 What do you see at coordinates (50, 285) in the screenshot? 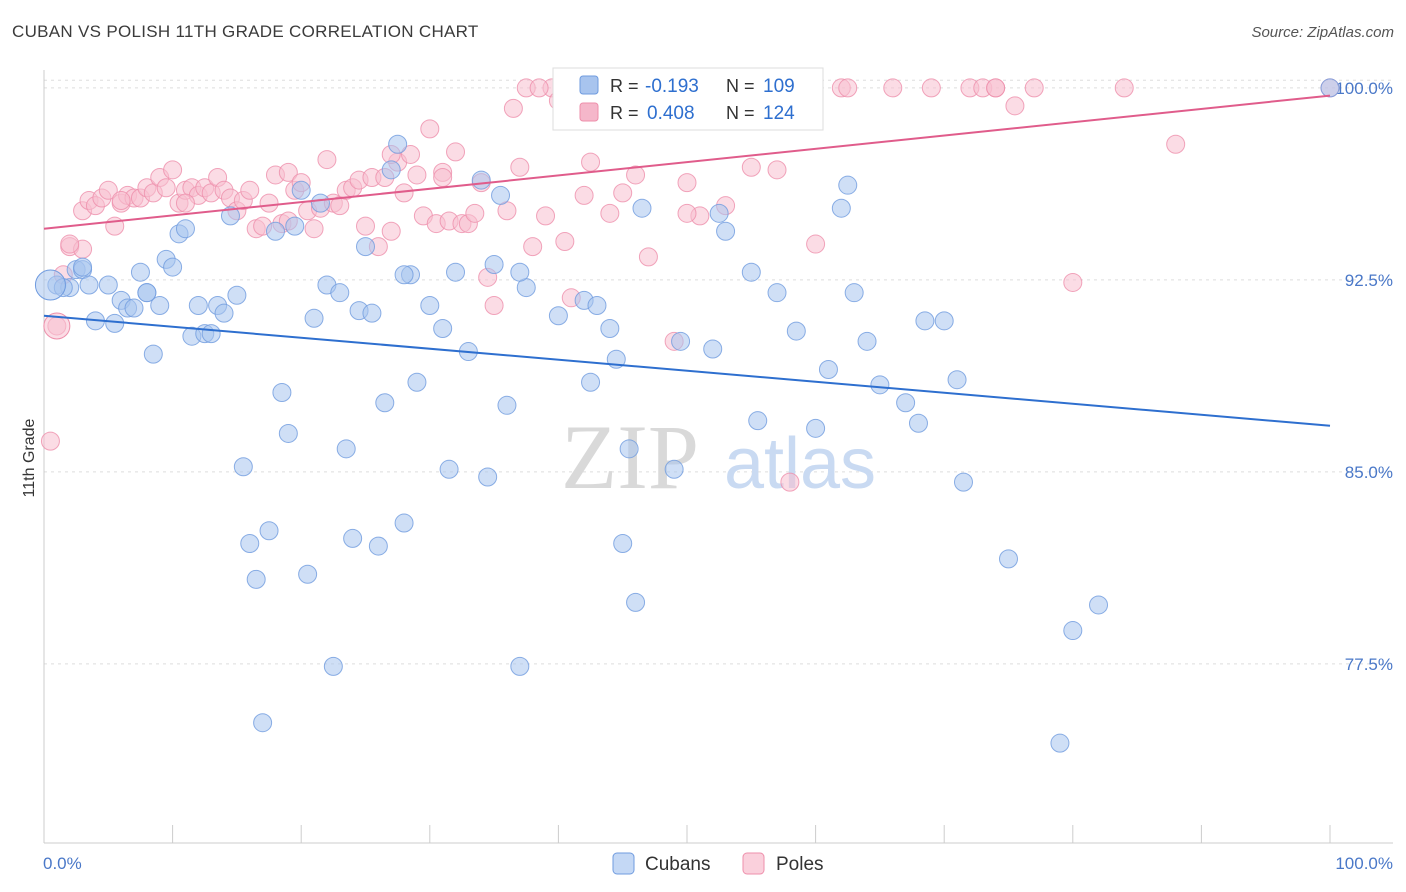
I see `cuban-point-large` at bounding box center [50, 285].